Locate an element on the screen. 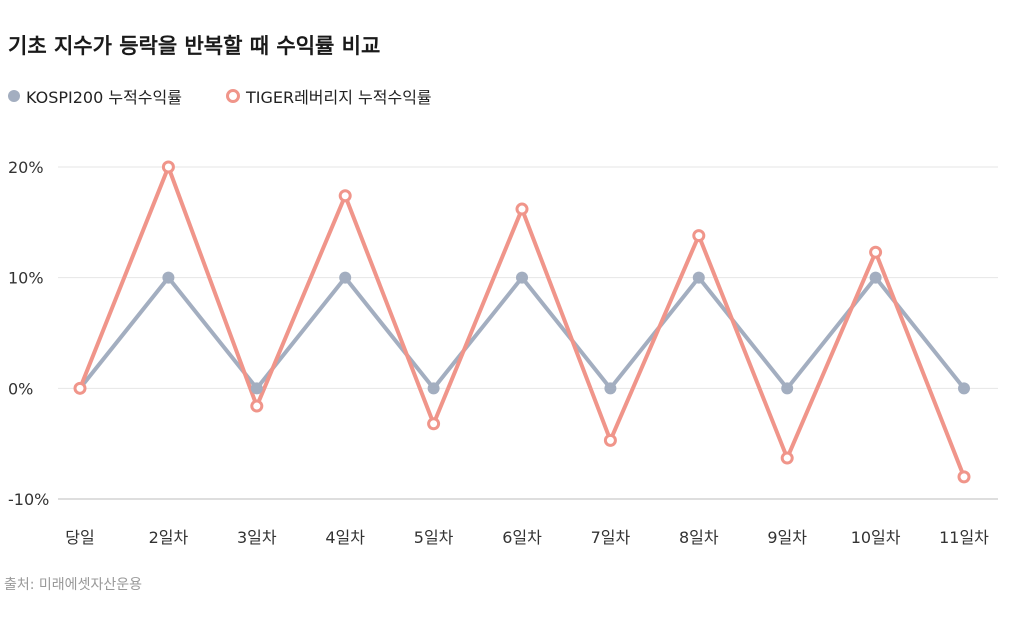 The height and width of the screenshot is (619, 1024). x-tick-label: 10일차 is located at coordinates (876, 537).